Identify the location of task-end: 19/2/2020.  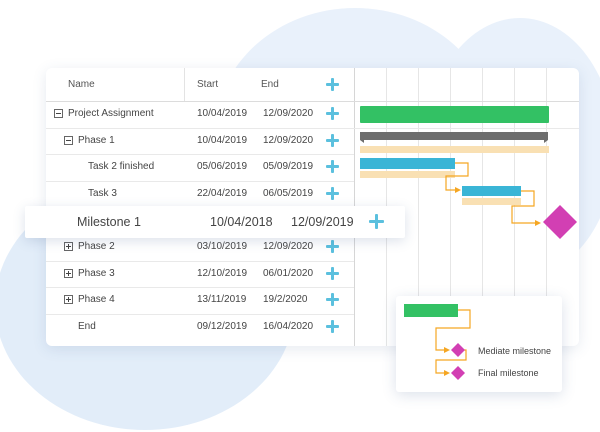
(285, 300).